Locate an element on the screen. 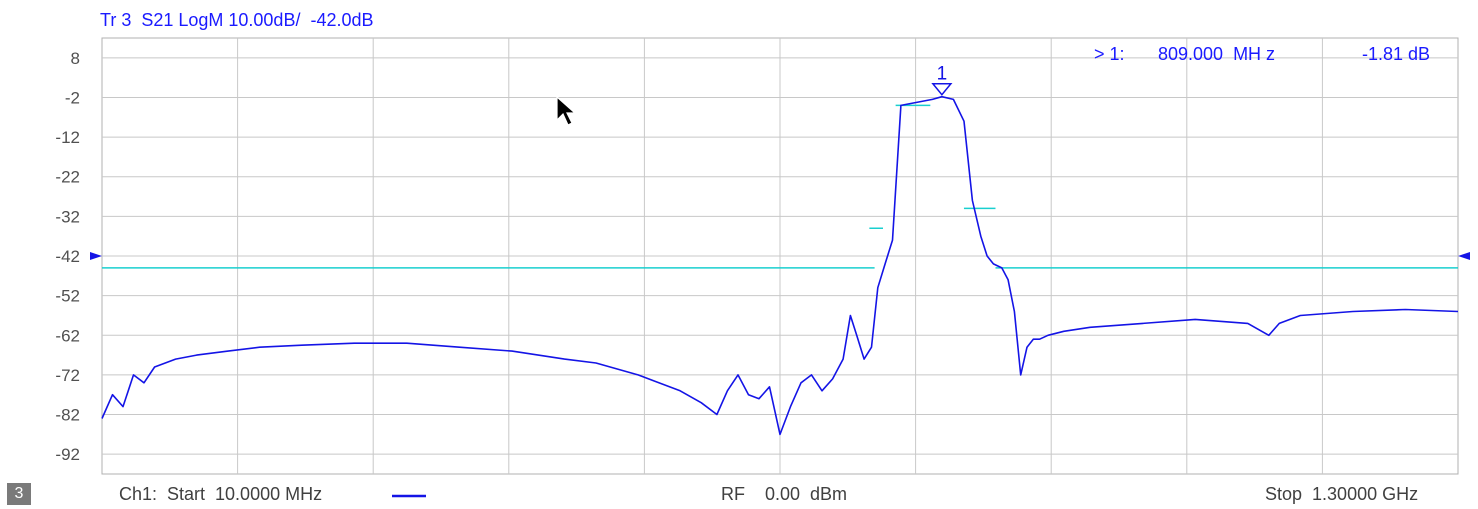 This screenshot has height=509, width=1478. trace-legend-icon is located at coordinates (409, 496).